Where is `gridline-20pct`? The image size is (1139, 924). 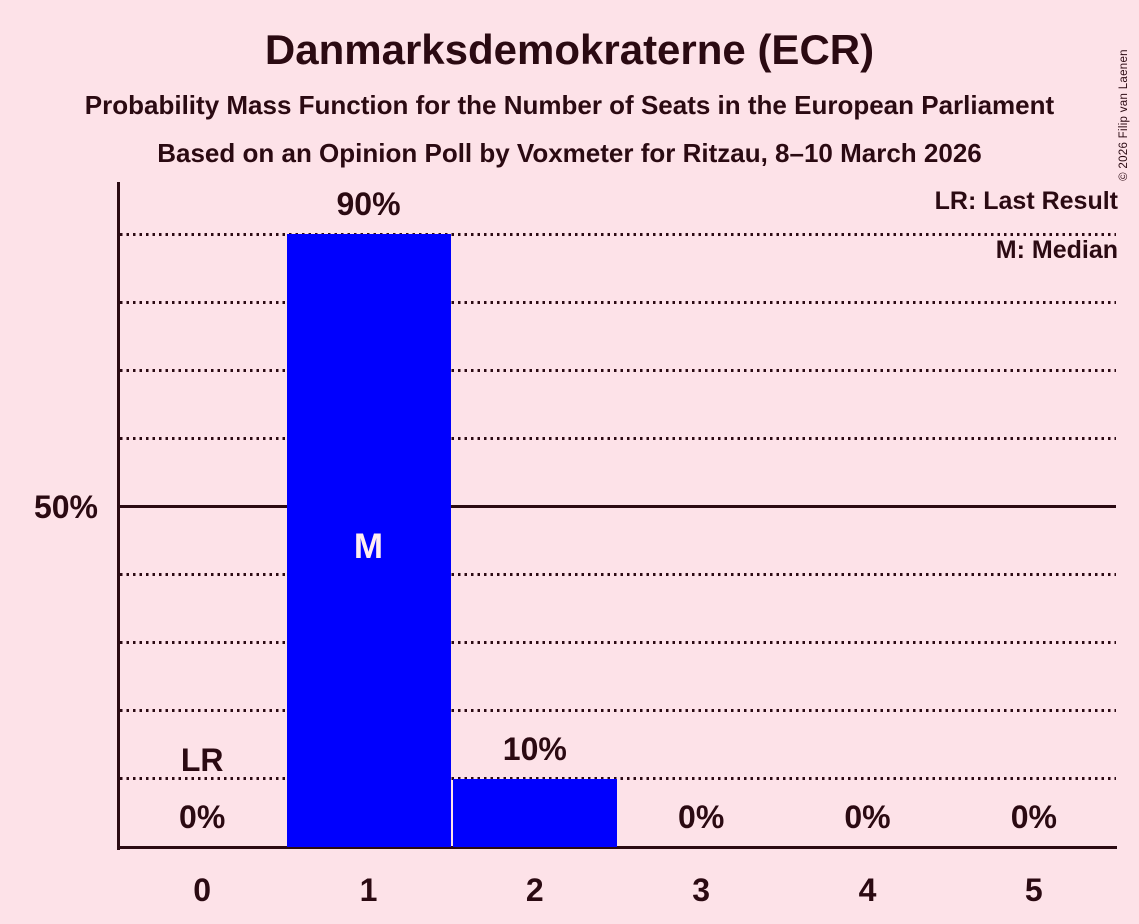 gridline-20pct is located at coordinates (618, 711).